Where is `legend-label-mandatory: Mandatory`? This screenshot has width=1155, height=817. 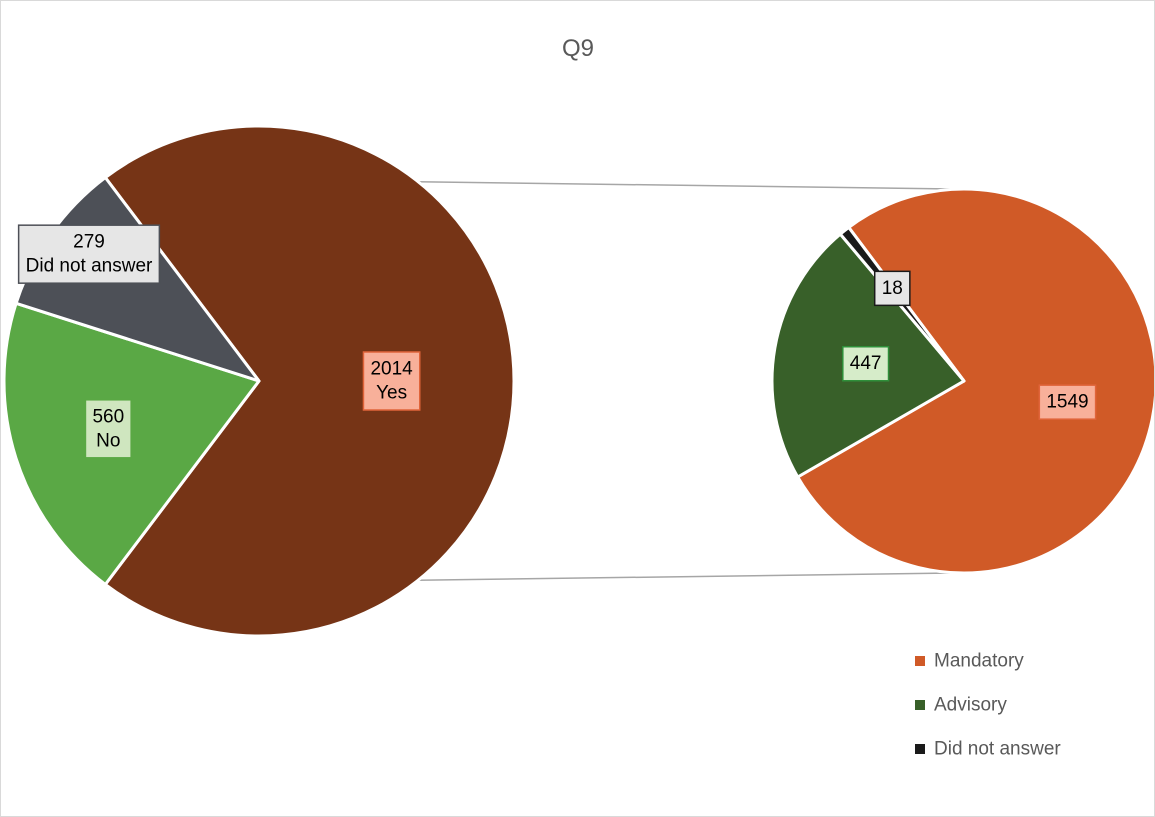
legend-label-mandatory: Mandatory is located at coordinates (979, 661).